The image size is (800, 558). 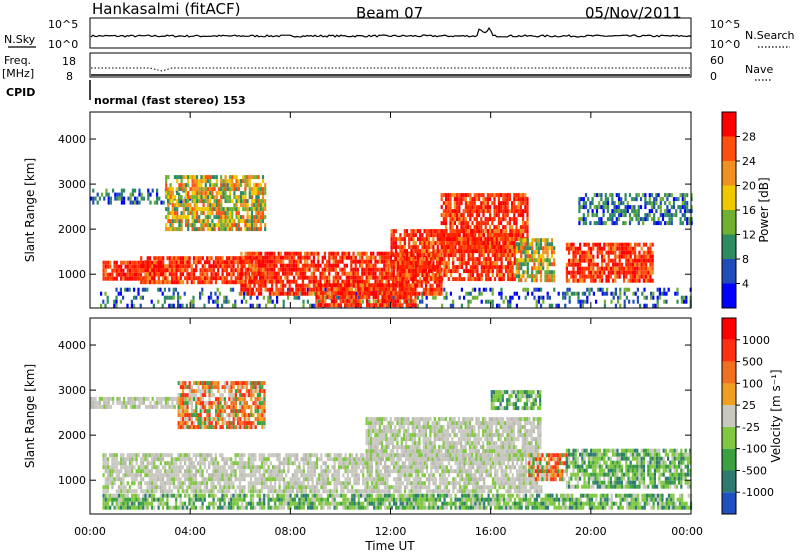 What do you see at coordinates (390, 33) in the screenshot?
I see `noise-panel-frame` at bounding box center [390, 33].